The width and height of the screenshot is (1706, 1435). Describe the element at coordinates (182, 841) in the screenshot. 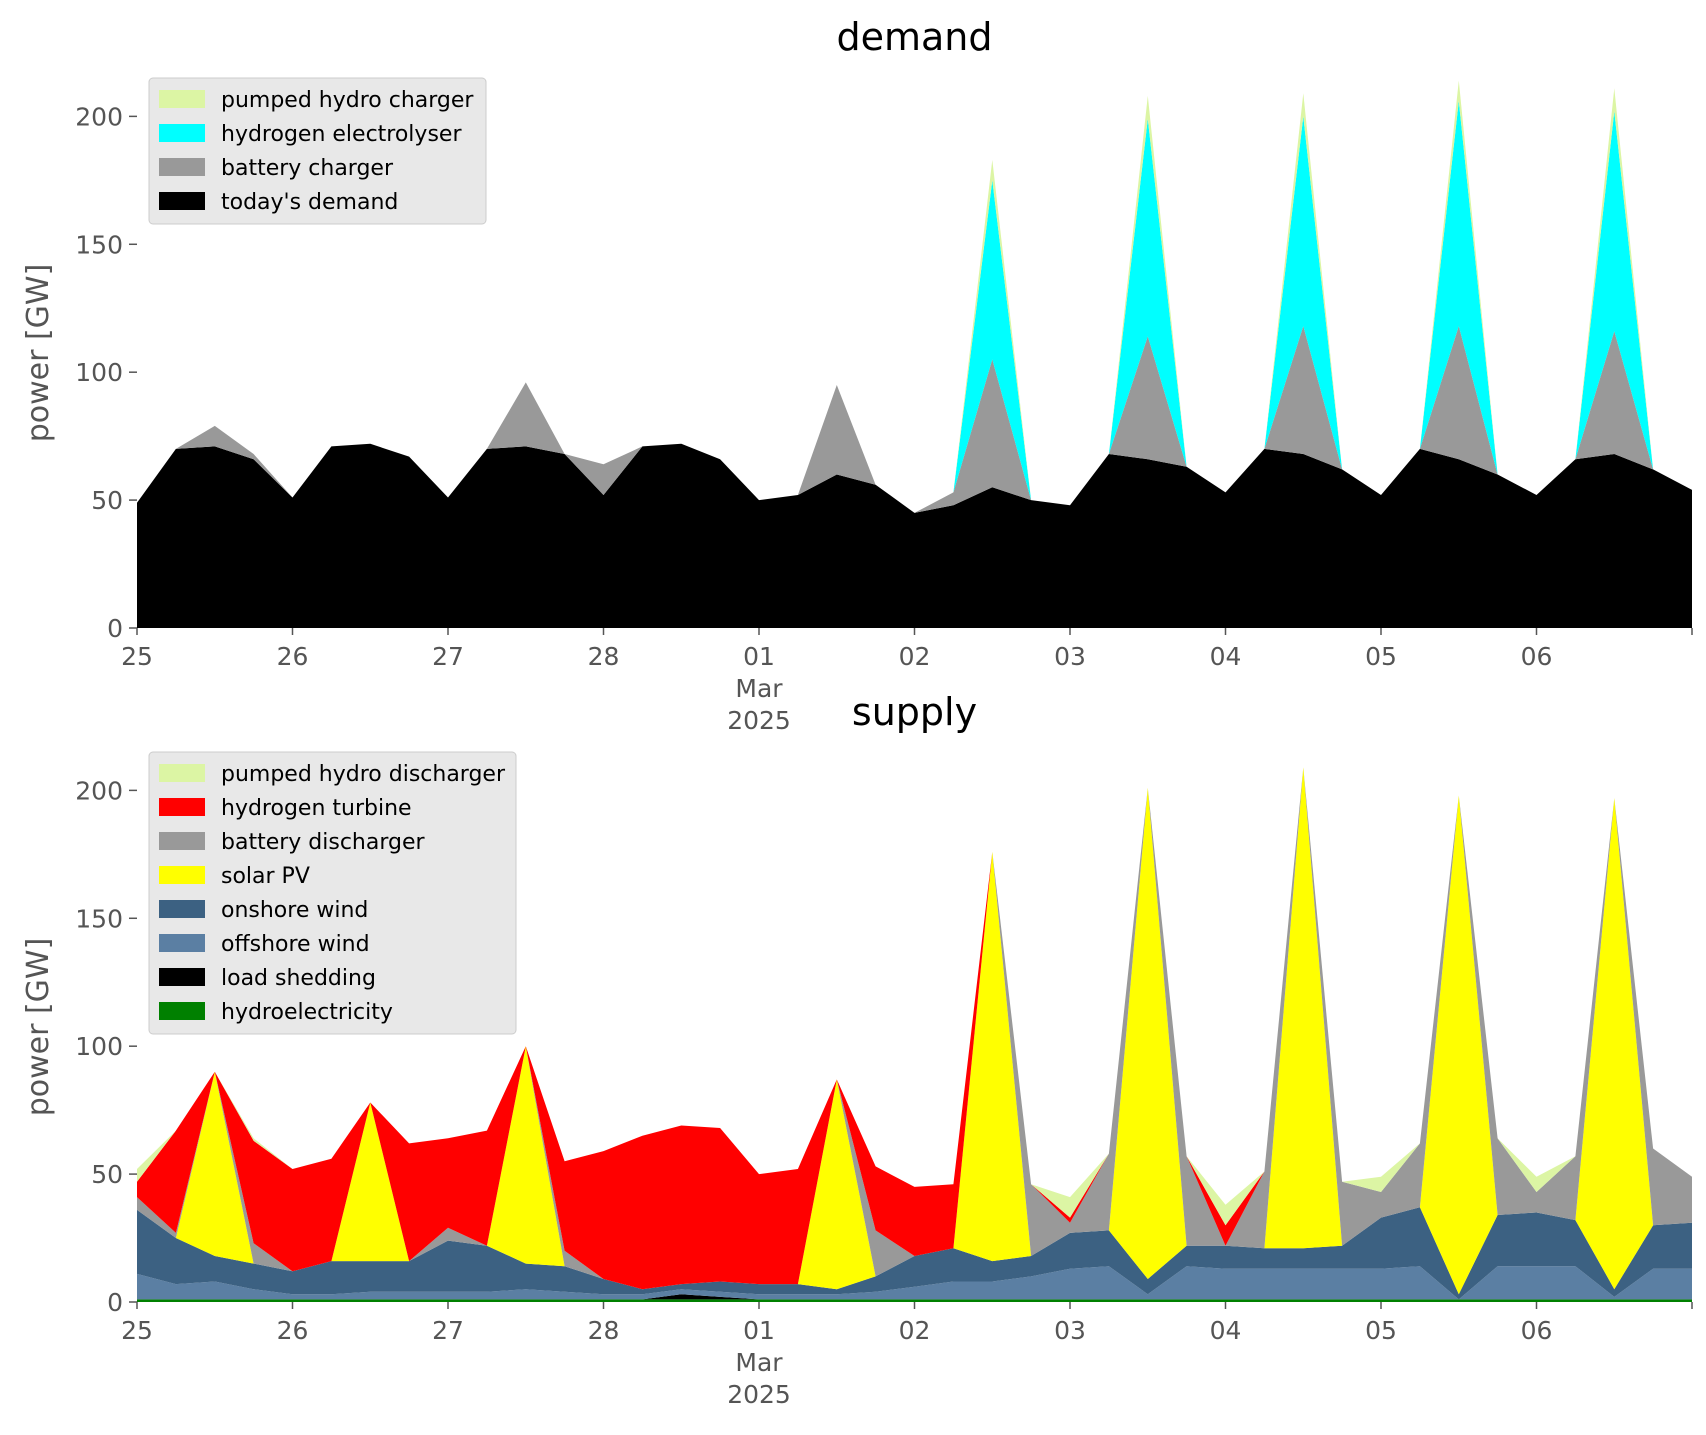

I see `supply-legend-swatch-battery-discharger` at that location.